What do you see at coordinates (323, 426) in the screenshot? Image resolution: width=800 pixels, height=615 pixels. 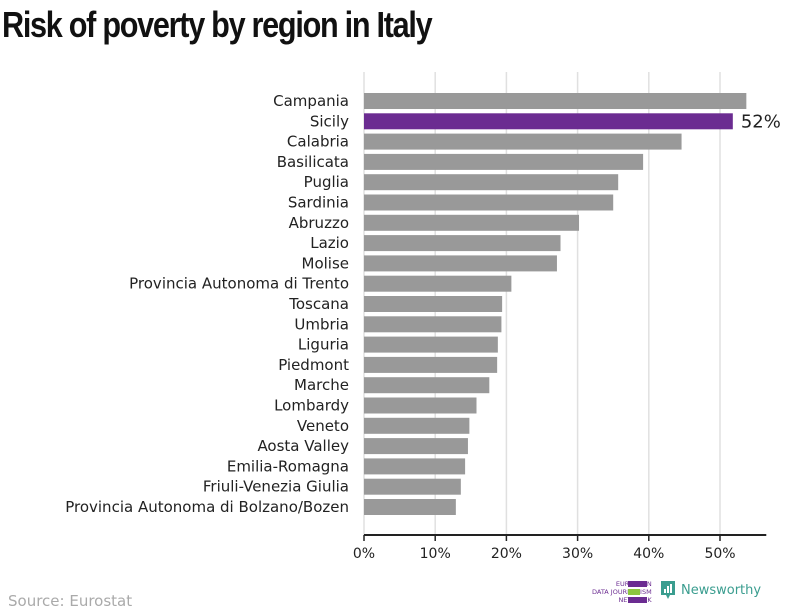 I see `category-label: Veneto` at bounding box center [323, 426].